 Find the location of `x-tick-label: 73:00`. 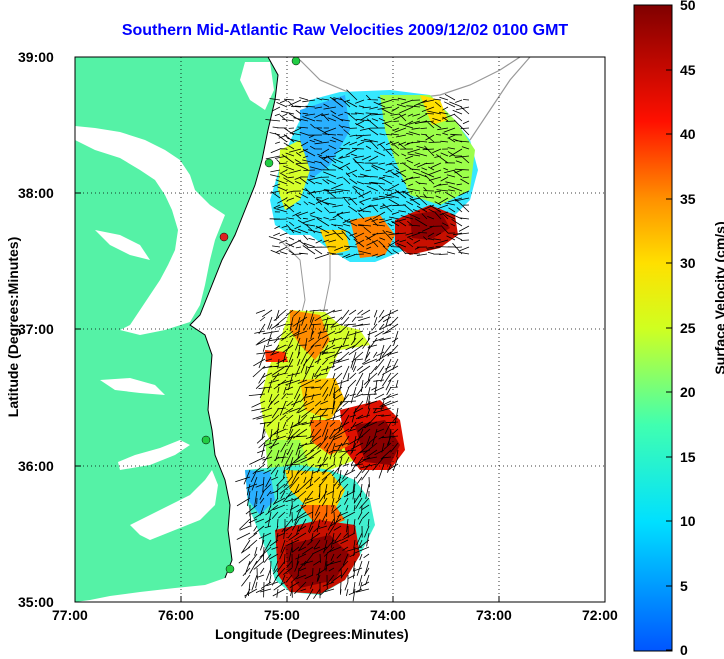

x-tick-label: 73:00 is located at coordinates (494, 615).